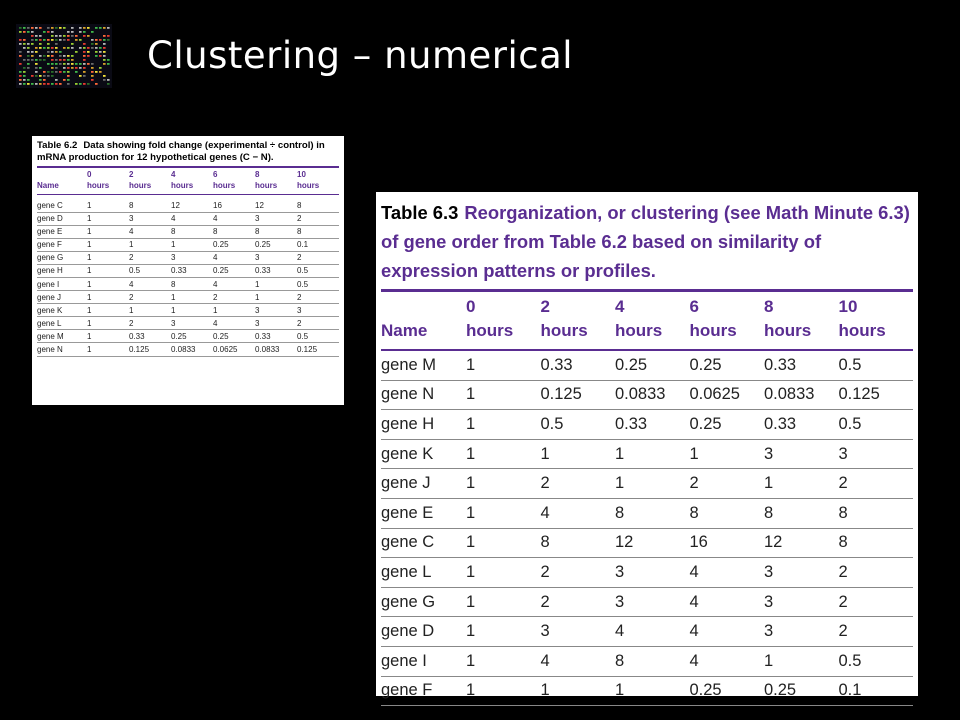  I want to click on table-6-2-rule, so click(188, 167).